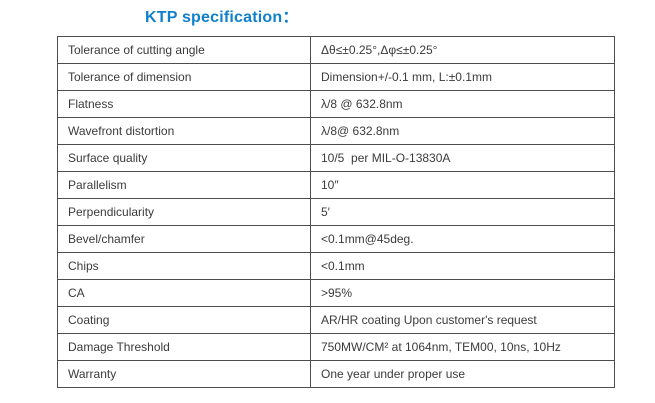  Describe the element at coordinates (184, 239) in the screenshot. I see `spec-label-cell: Bevel/chamfer` at that location.